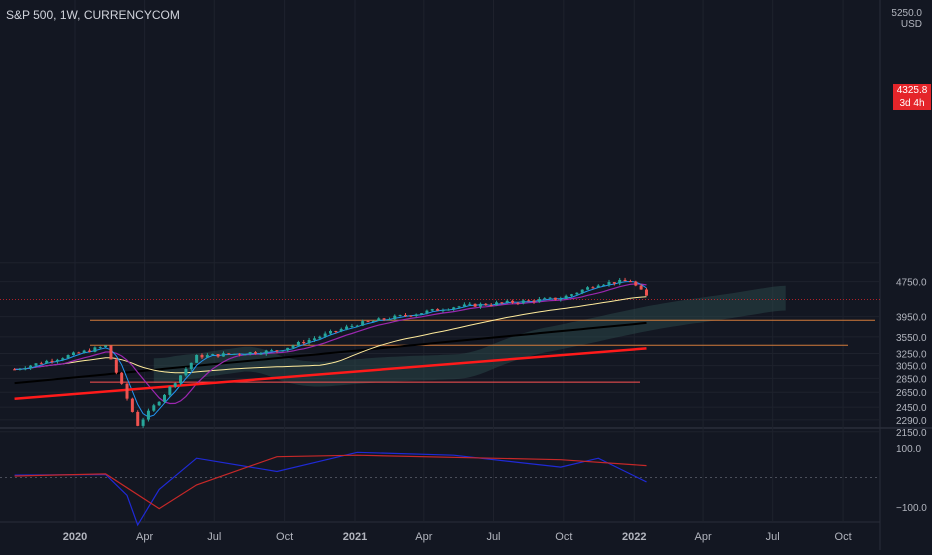  What do you see at coordinates (911, 24) in the screenshot?
I see `currency-code: USD` at bounding box center [911, 24].